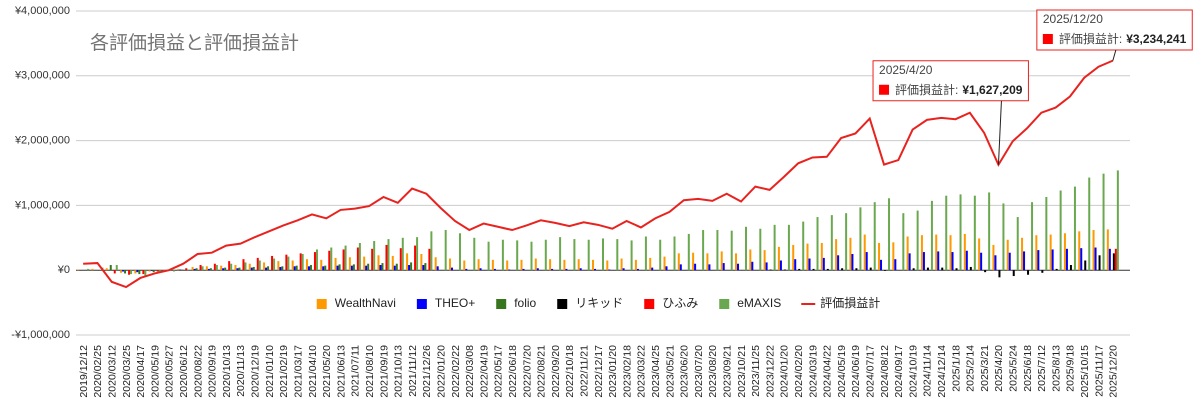  Describe the element at coordinates (713, 371) in the screenshot. I see `x-tick-label: 2023/08/20` at that location.